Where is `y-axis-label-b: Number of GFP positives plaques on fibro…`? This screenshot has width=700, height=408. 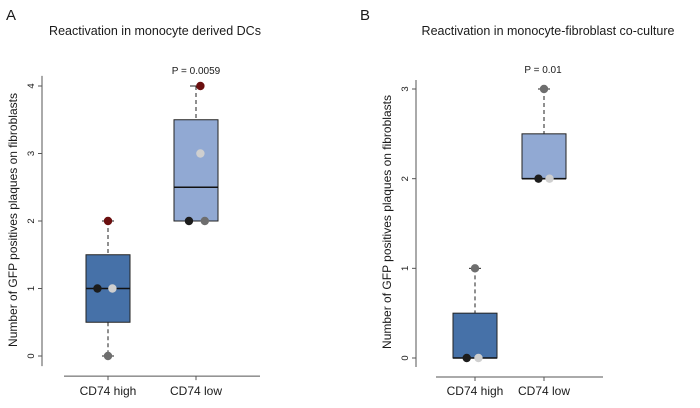 y-axis-label-b: Number of GFP positives plaques on fibro… is located at coordinates (387, 222).